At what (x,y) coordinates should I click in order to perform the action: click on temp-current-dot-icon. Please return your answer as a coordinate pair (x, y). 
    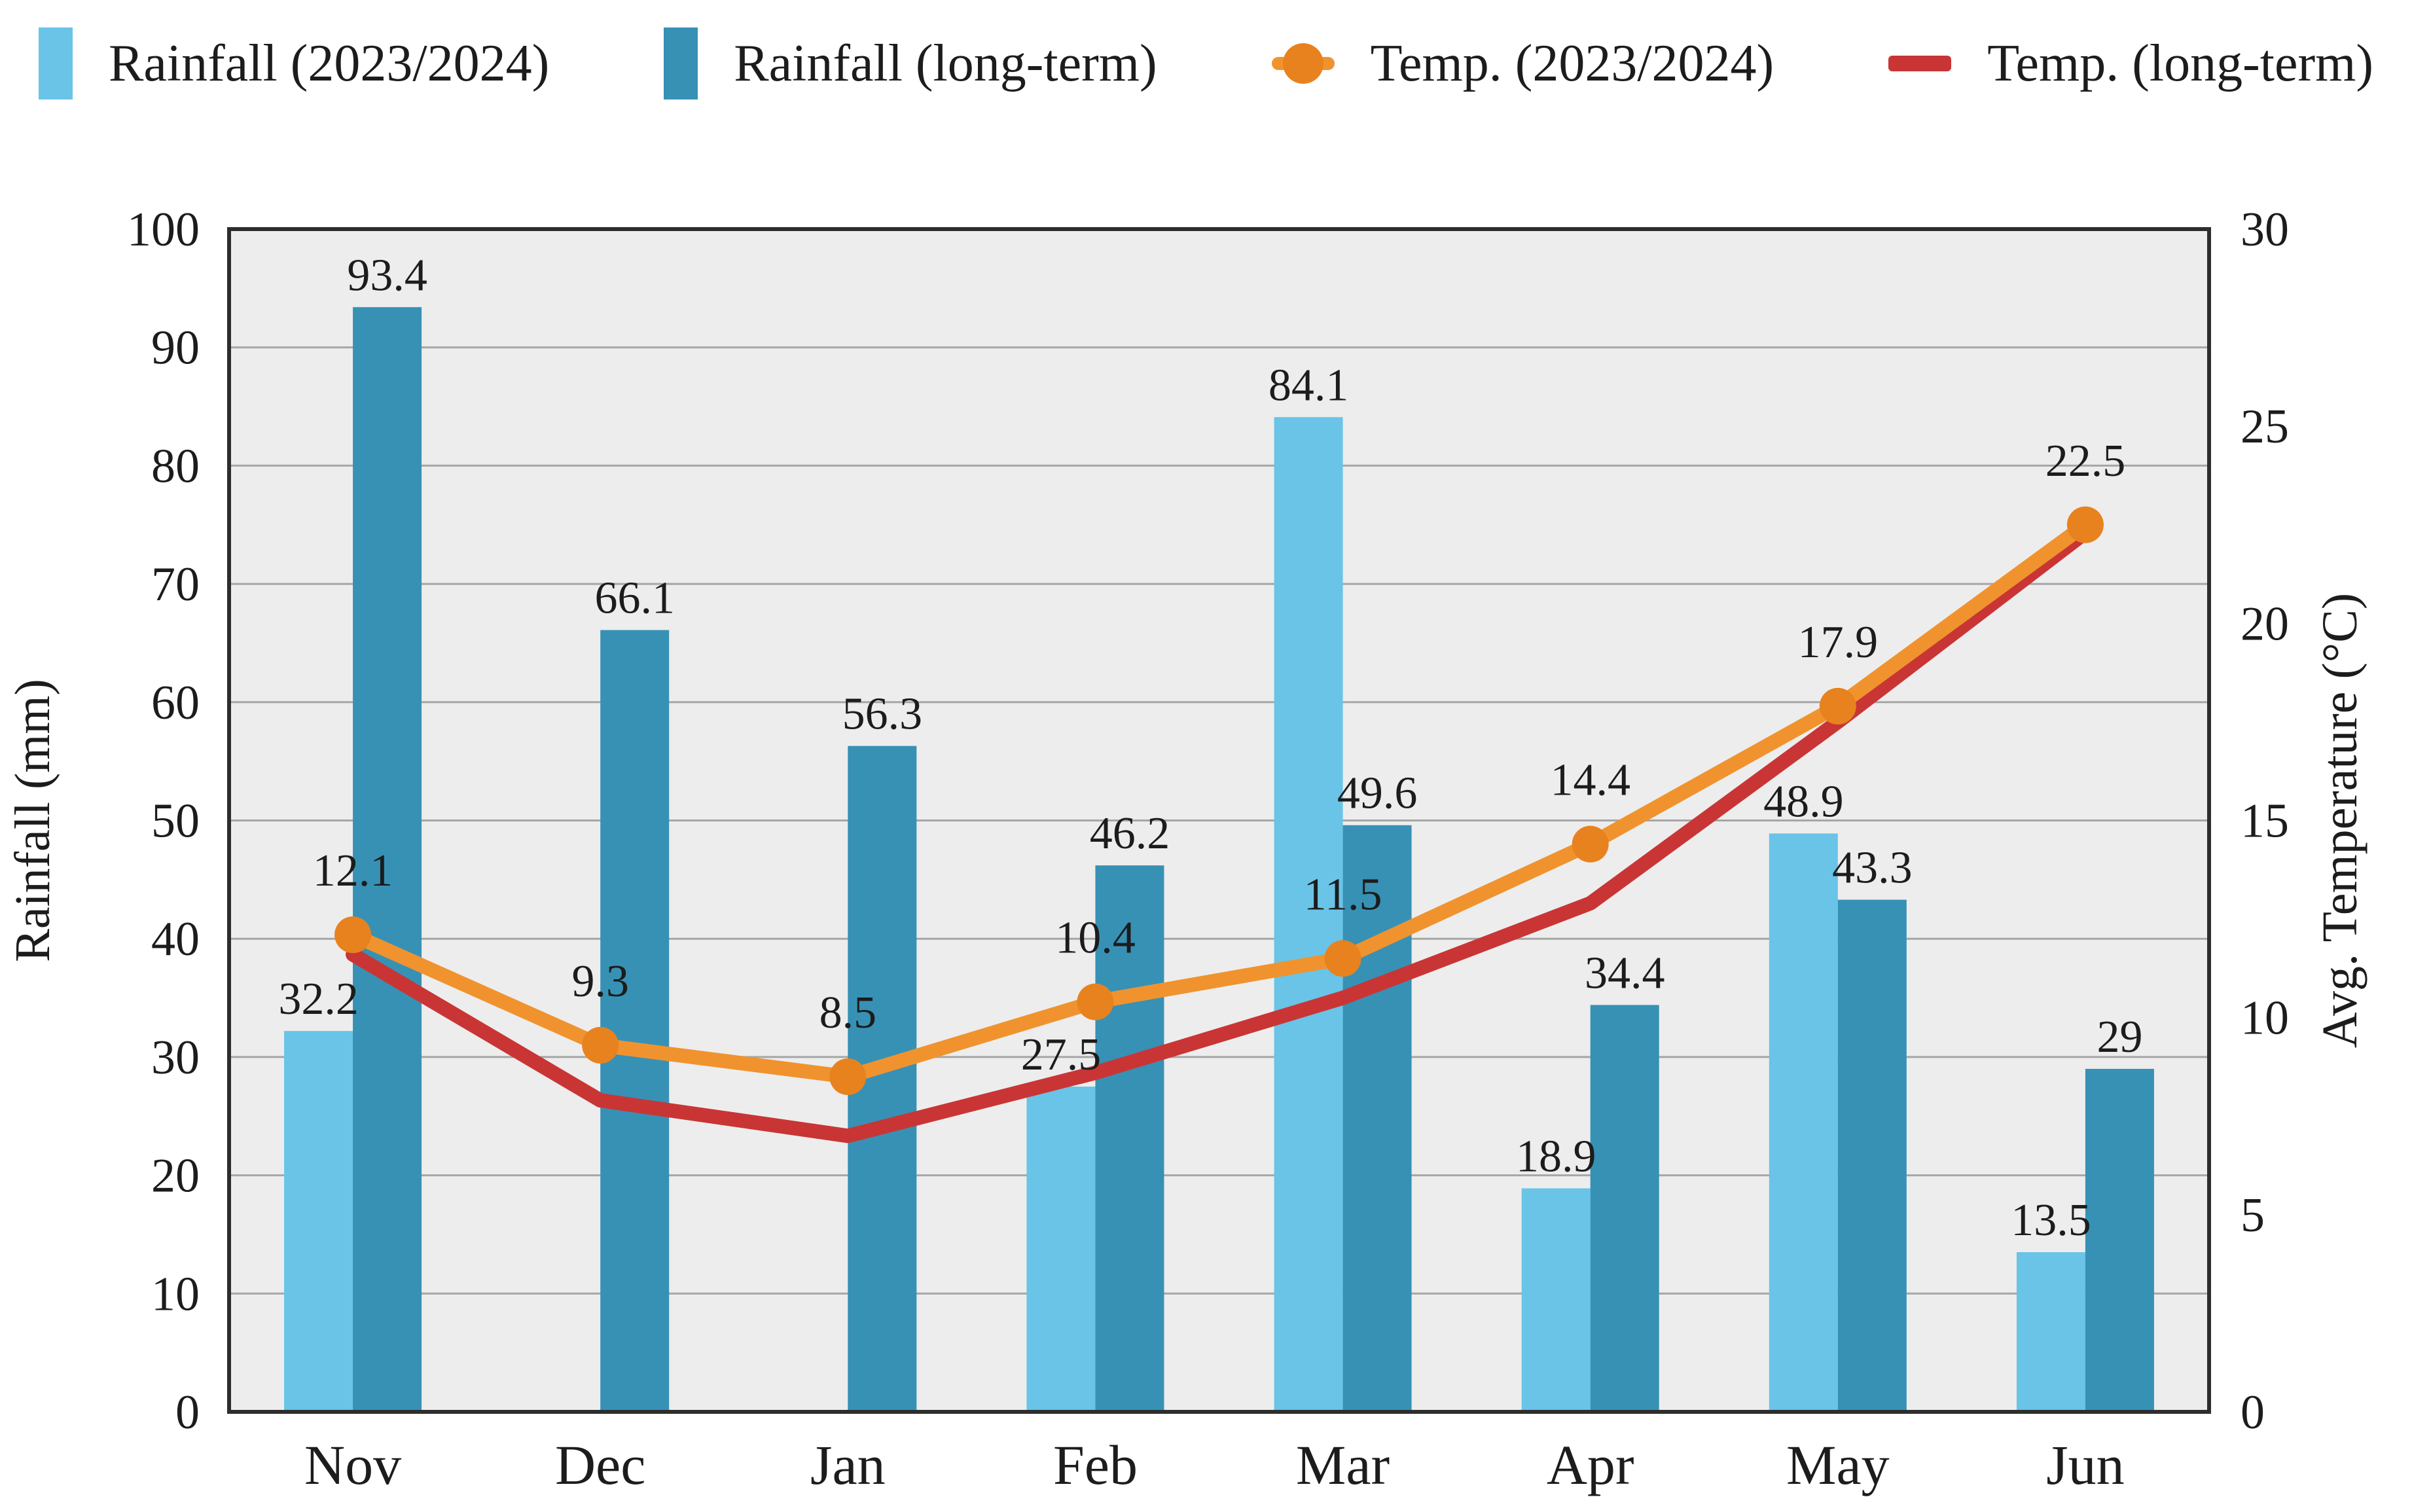
    Looking at the image, I should click on (1302, 63).